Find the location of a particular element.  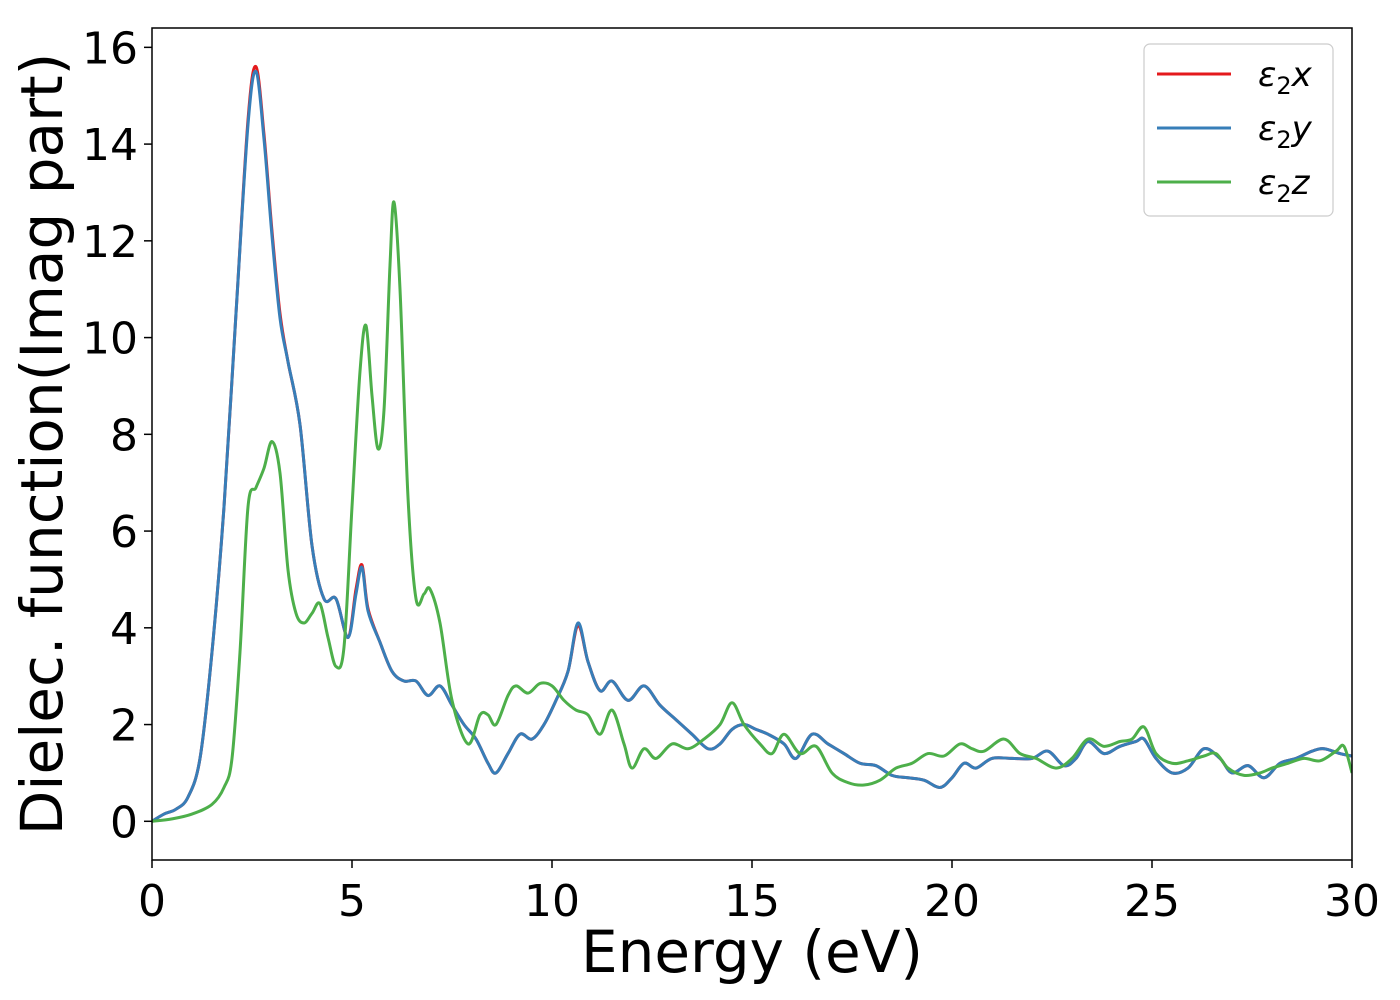

x-tick-label: 25 is located at coordinates (1152, 901).